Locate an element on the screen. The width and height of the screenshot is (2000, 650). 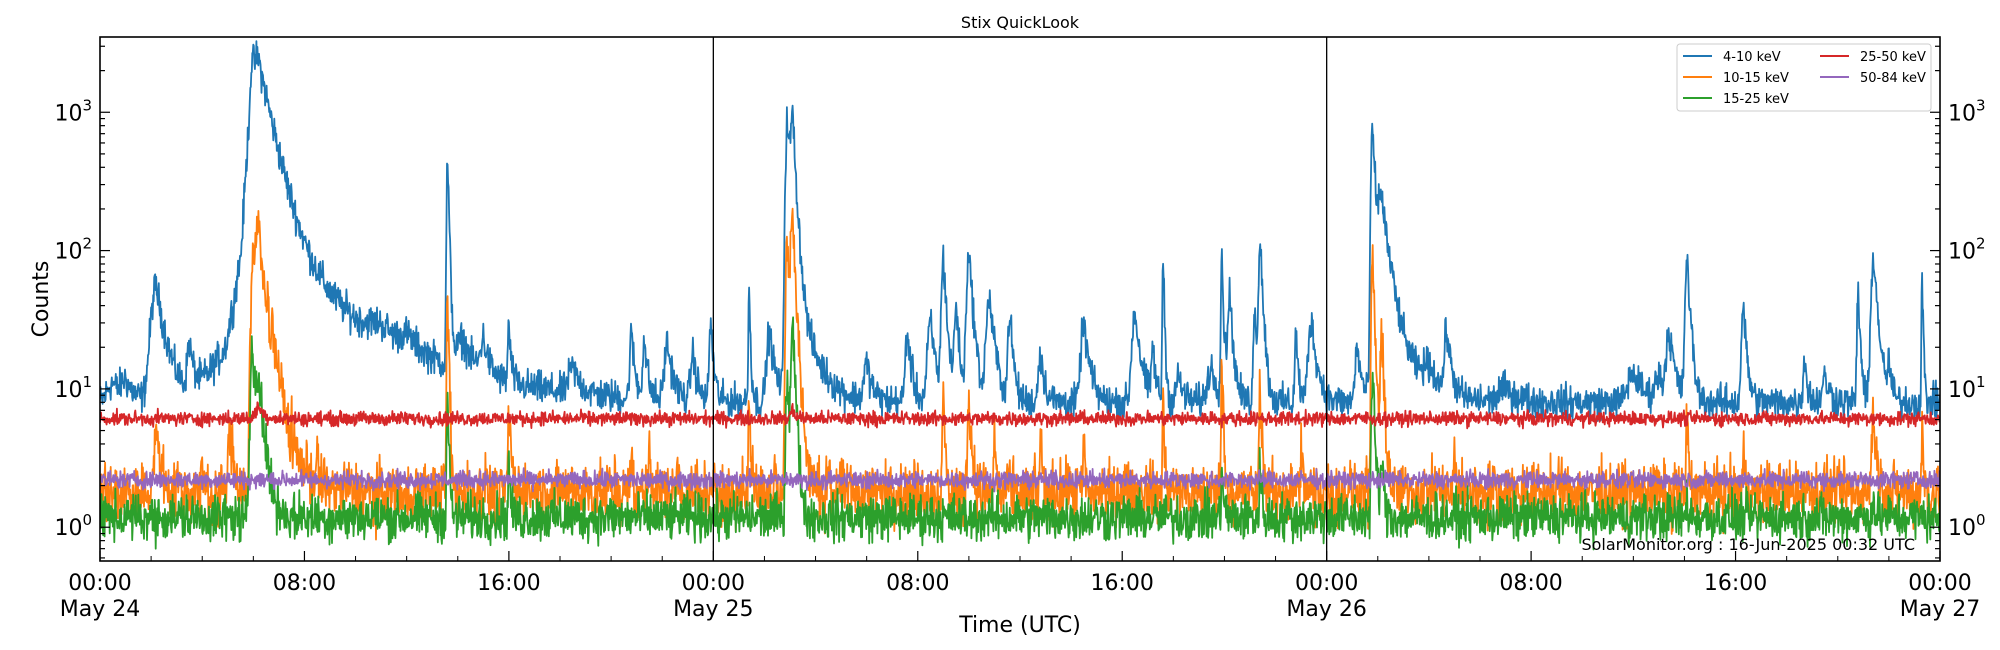
x-tick-date-label: May 25 is located at coordinates (713, 609).